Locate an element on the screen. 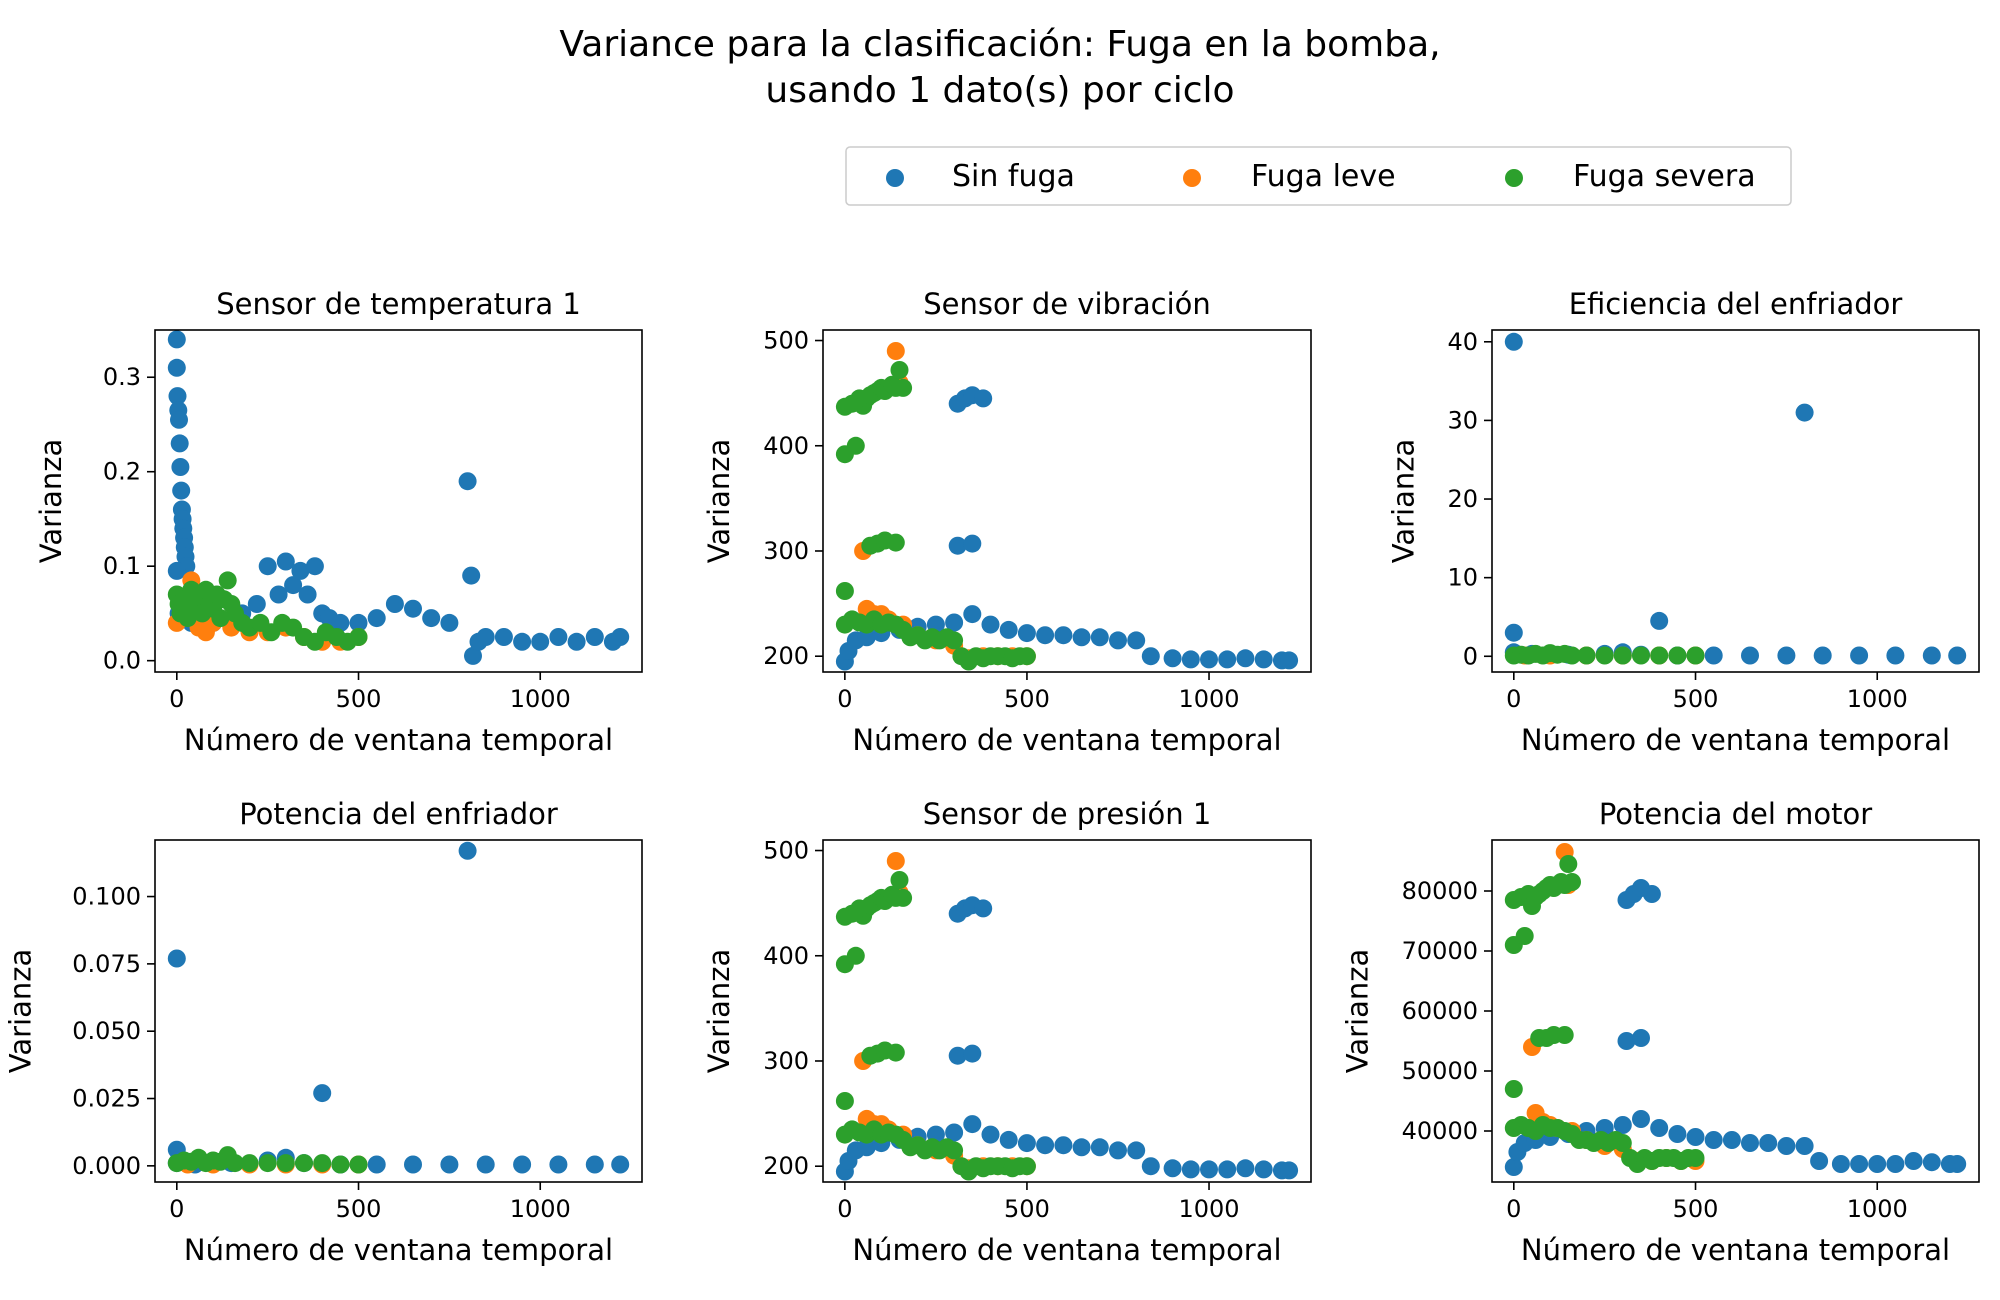 This screenshot has width=2000, height=1300. y-tick-label: 0.100 is located at coordinates (106, 897).